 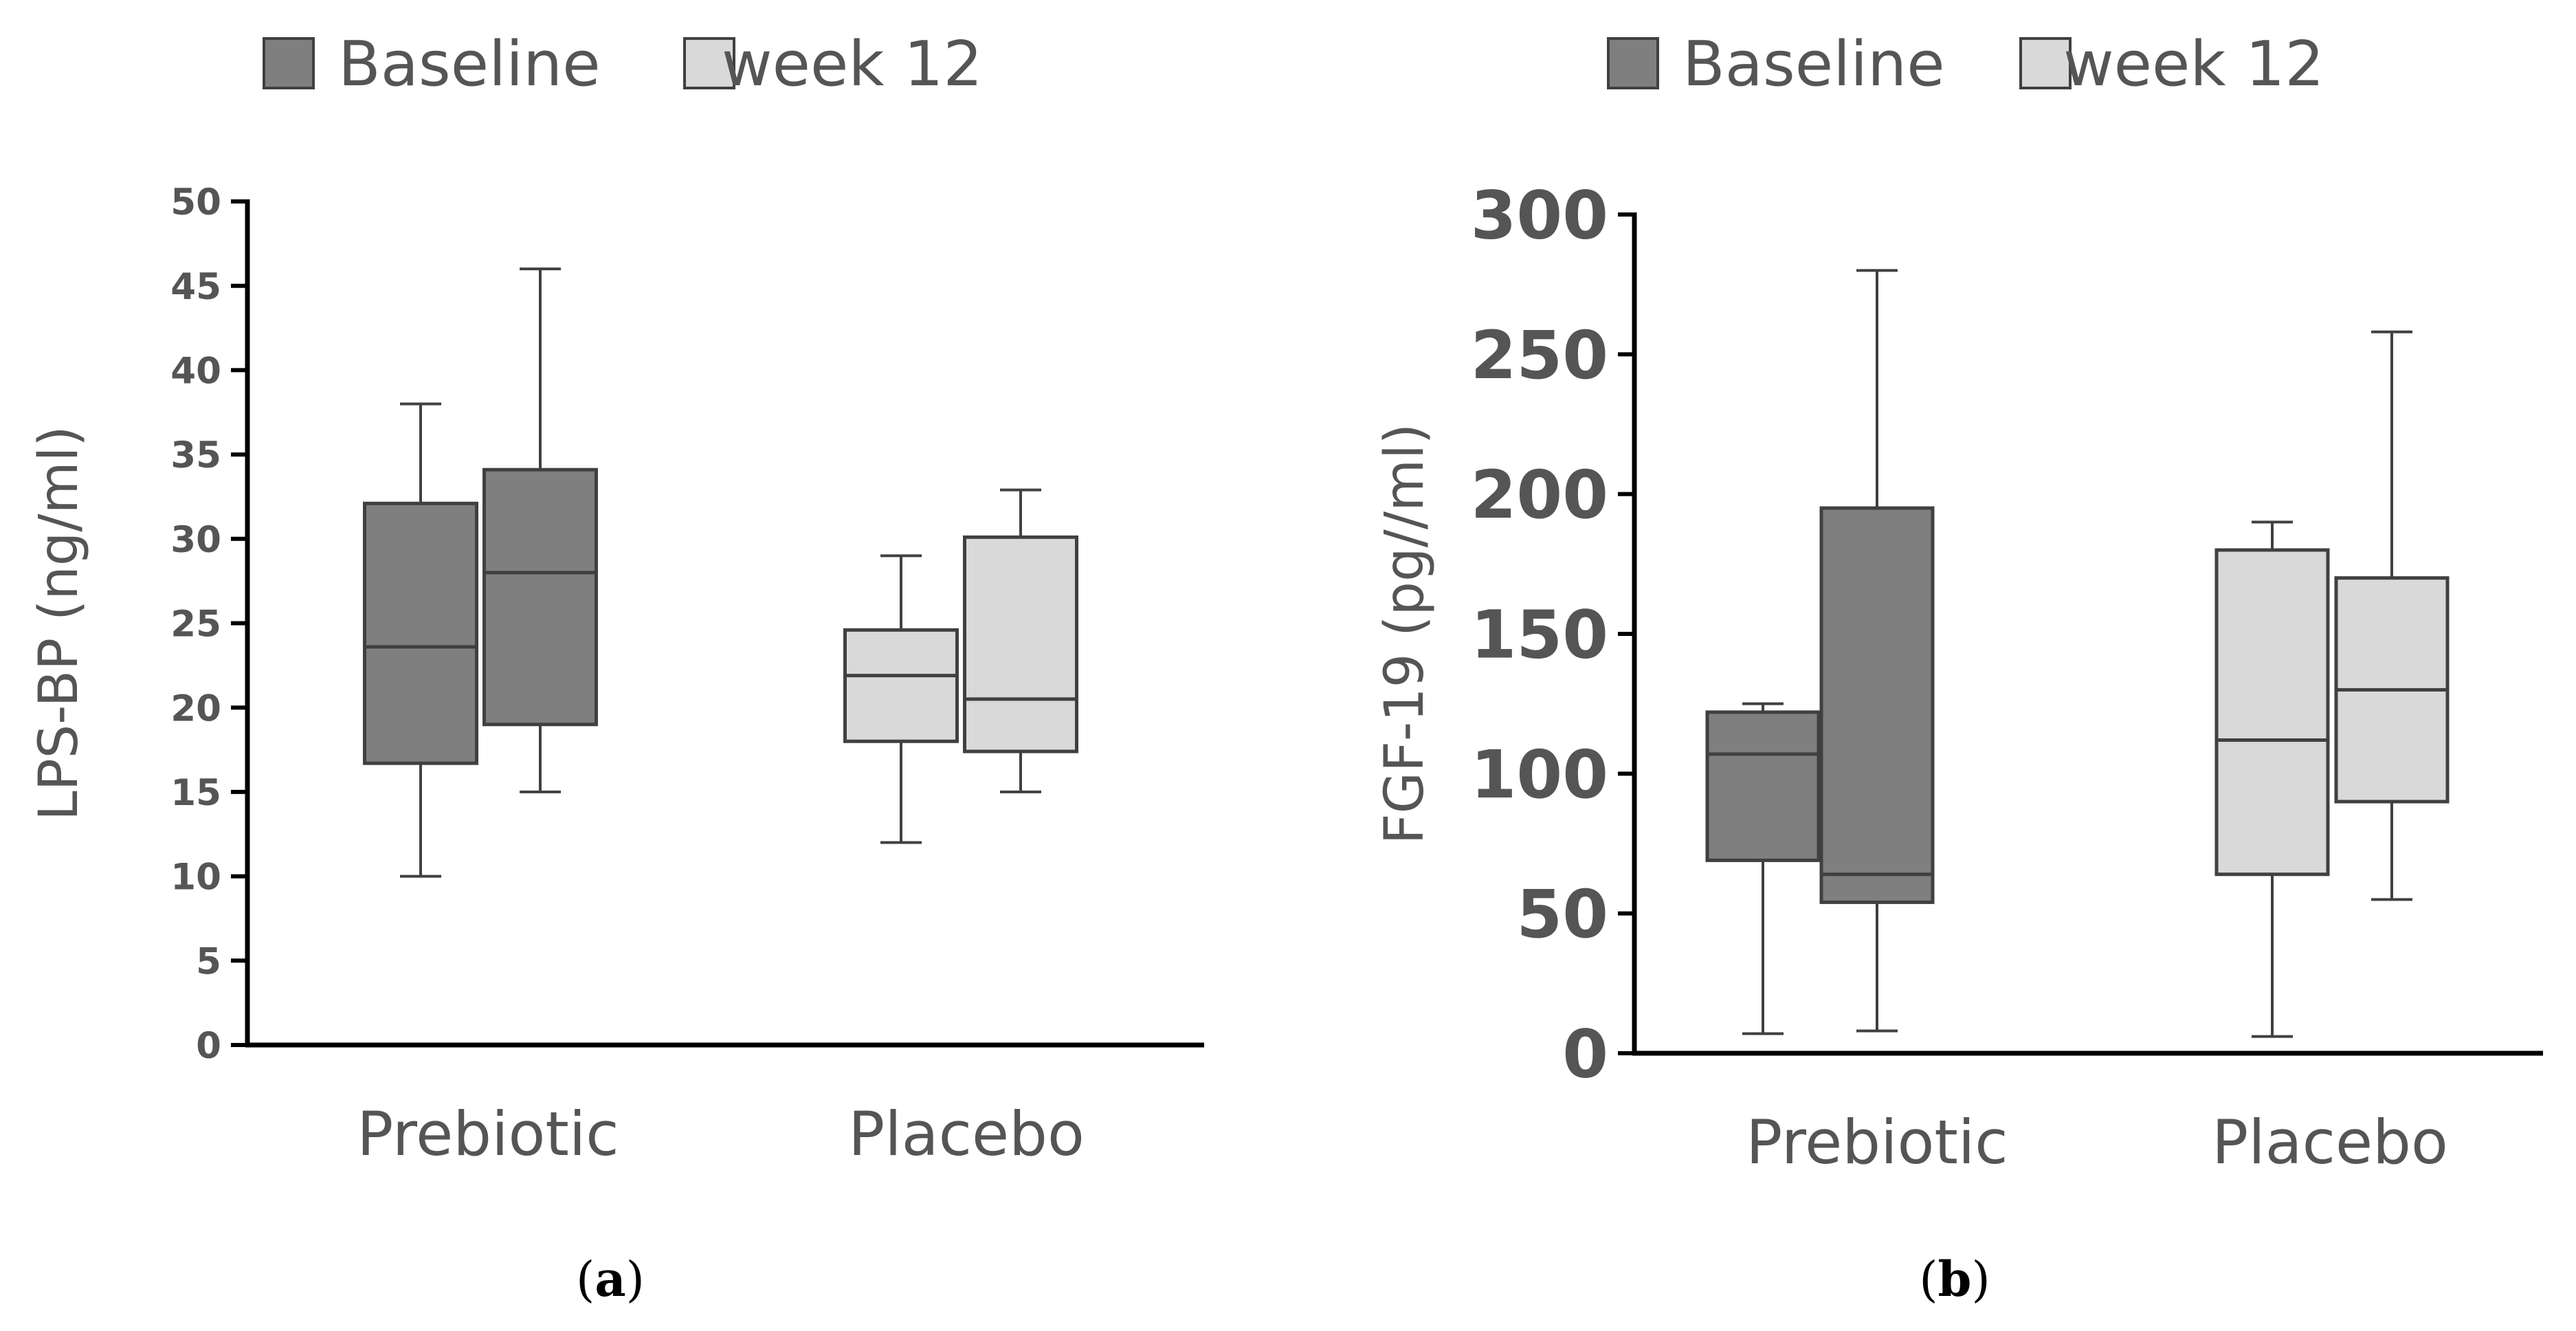 What do you see at coordinates (1539, 355) in the screenshot?
I see `y-tick-label: 250` at bounding box center [1539, 355].